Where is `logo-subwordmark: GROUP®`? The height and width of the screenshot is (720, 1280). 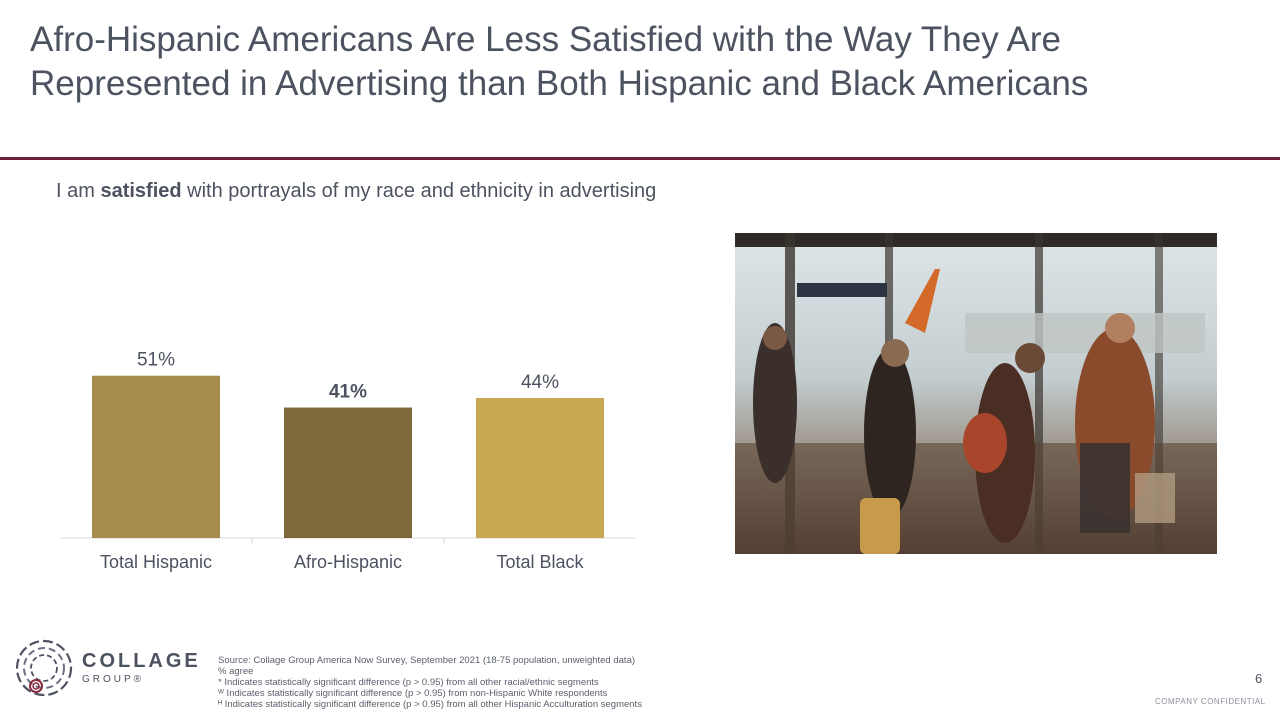 logo-subwordmark: GROUP® is located at coordinates (113, 679).